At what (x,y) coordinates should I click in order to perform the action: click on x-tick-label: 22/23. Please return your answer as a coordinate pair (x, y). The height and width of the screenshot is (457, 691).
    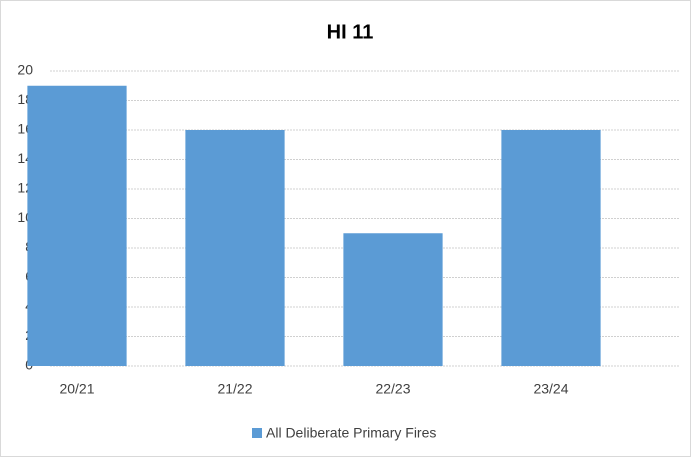
    Looking at the image, I should click on (392, 389).